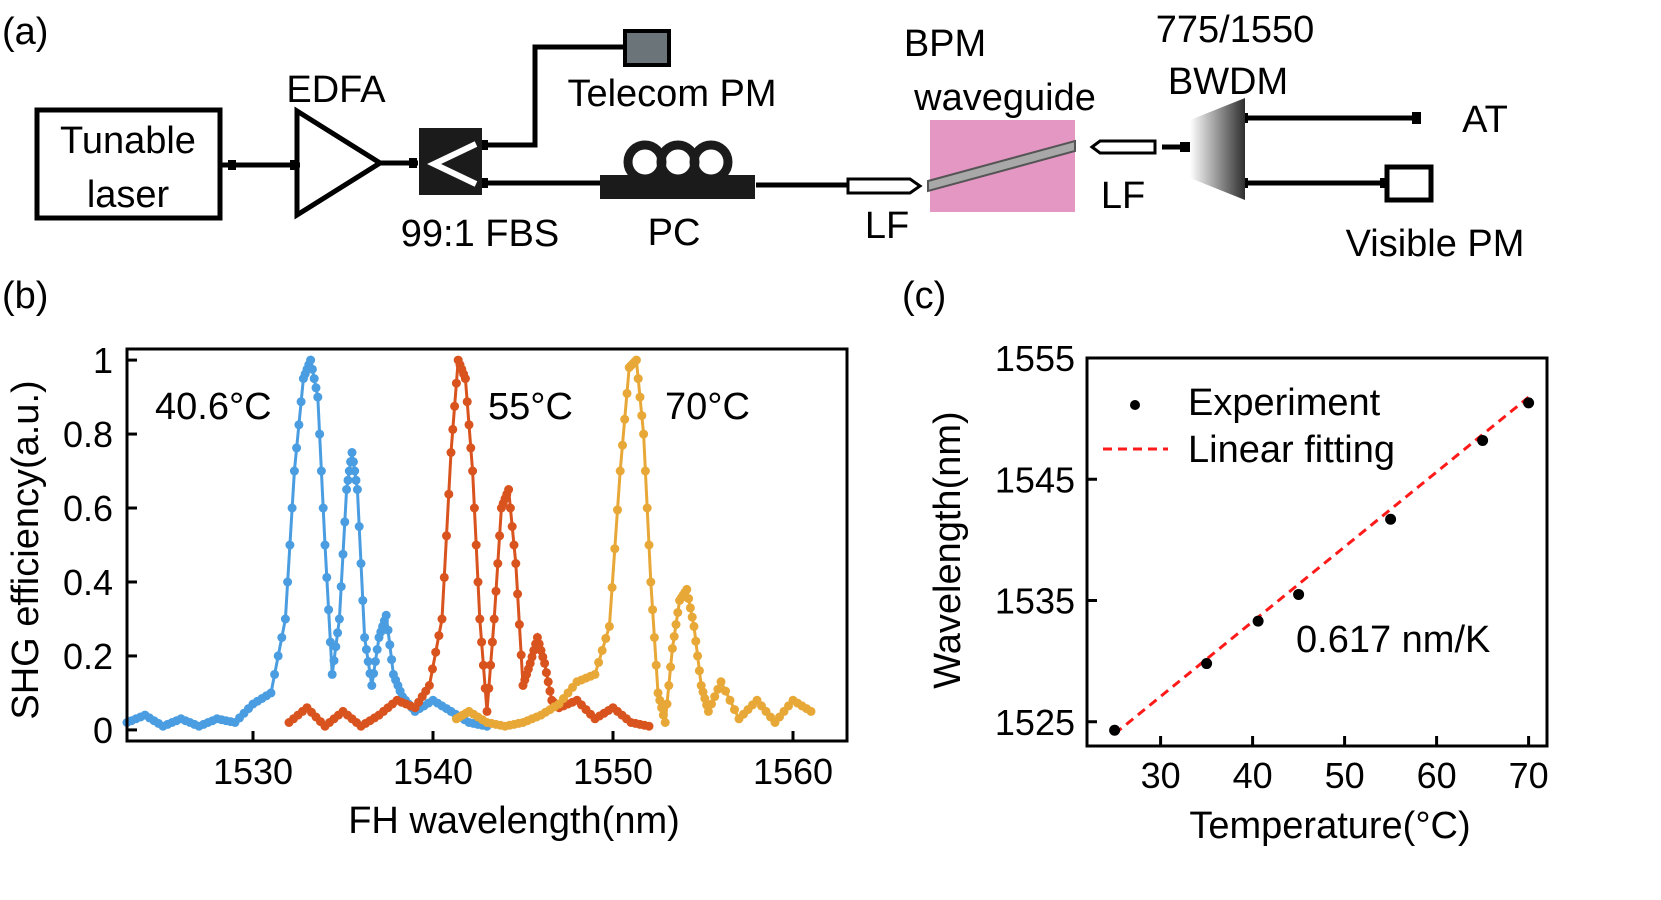 This screenshot has height=900, width=1661. I want to click on x-tick-label: 40, so click(1253, 775).